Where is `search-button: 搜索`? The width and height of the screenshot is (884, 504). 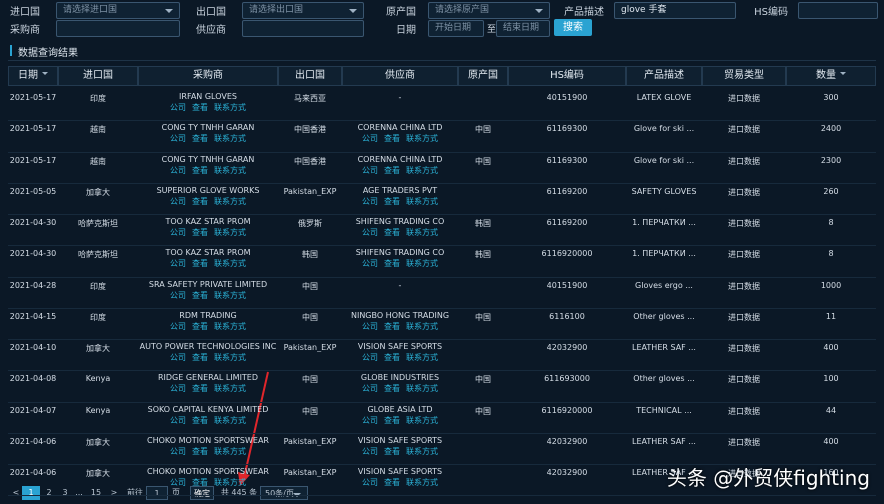
search-button: 搜索 is located at coordinates (573, 27).